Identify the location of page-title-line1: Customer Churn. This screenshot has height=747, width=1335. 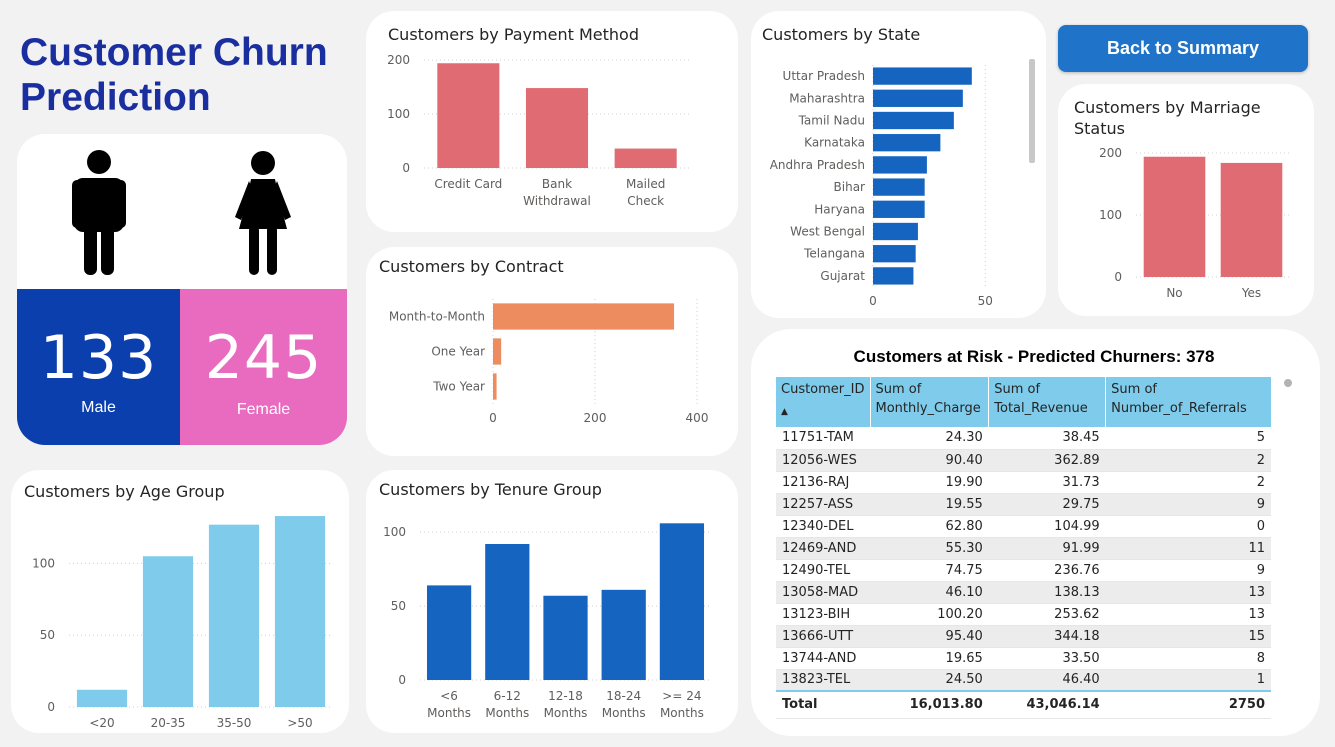
(174, 52).